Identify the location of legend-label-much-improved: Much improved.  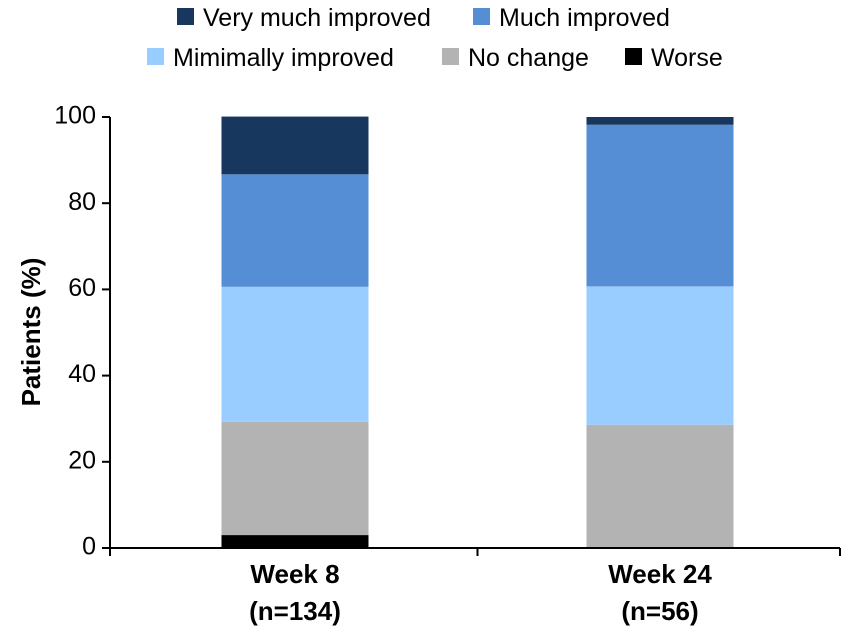
(584, 18).